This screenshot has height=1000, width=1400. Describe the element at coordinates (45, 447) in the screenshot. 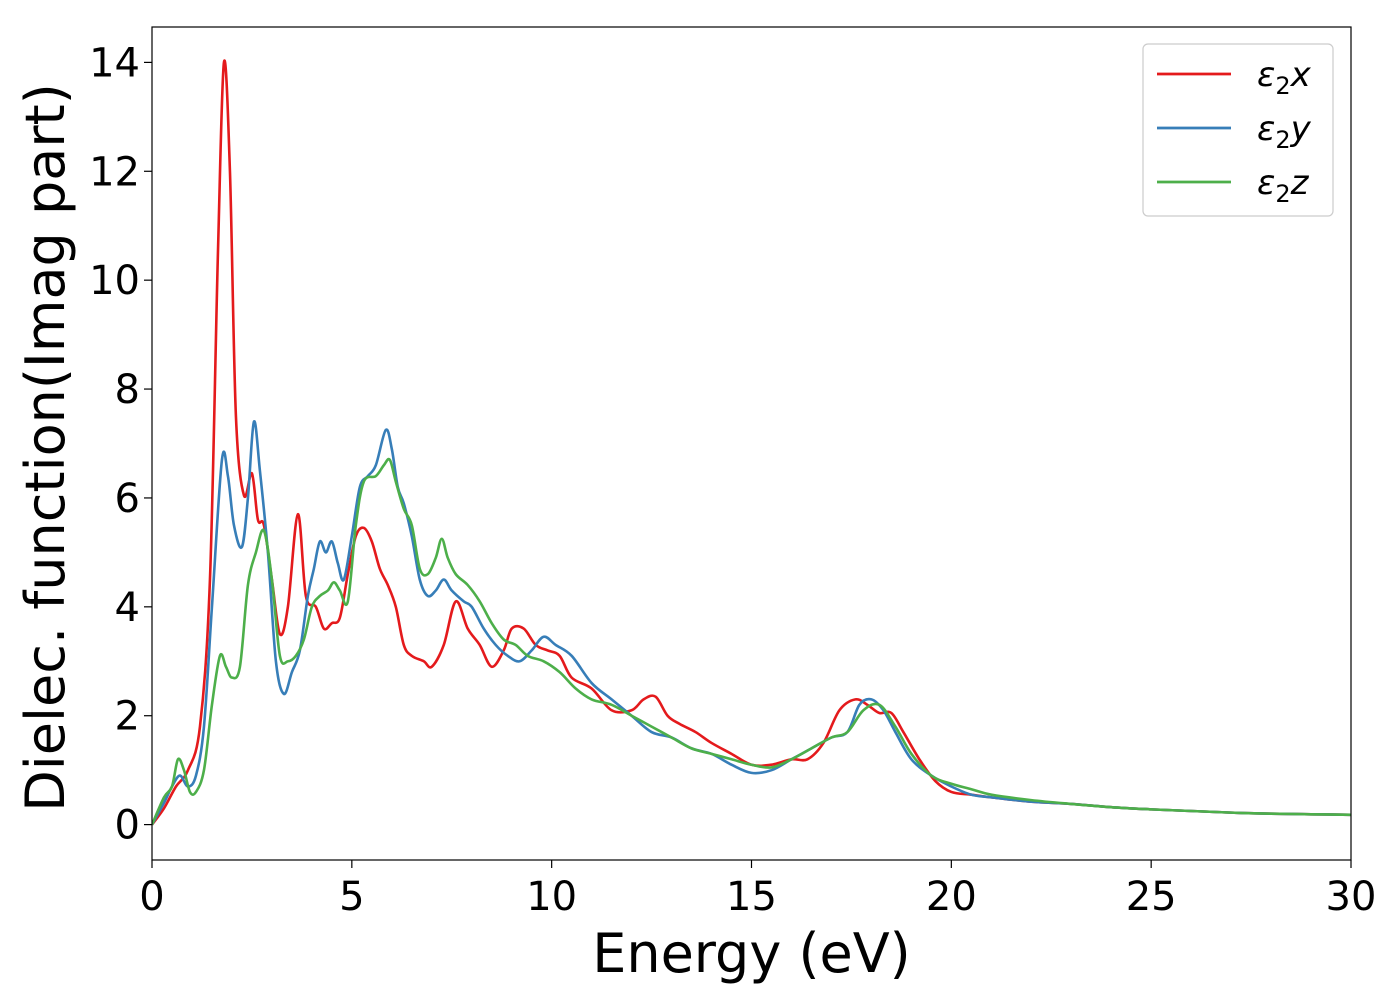

I see `y-axis-label: Dielec. function(Imag part)` at that location.